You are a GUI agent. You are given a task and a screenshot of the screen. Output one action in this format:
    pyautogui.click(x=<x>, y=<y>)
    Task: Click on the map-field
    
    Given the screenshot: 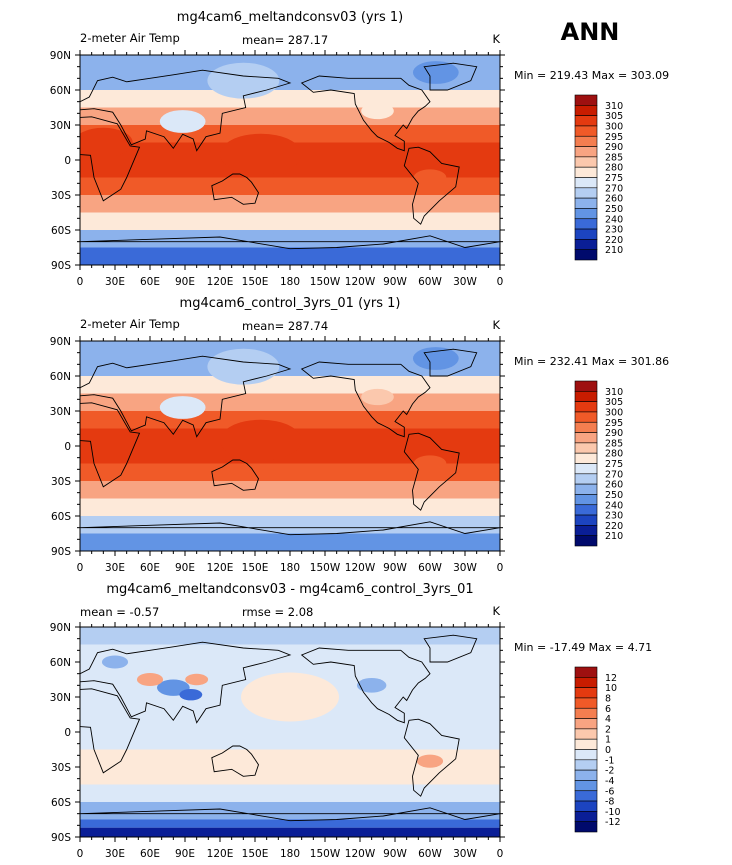 What is the action you would take?
    pyautogui.click(x=290, y=446)
    